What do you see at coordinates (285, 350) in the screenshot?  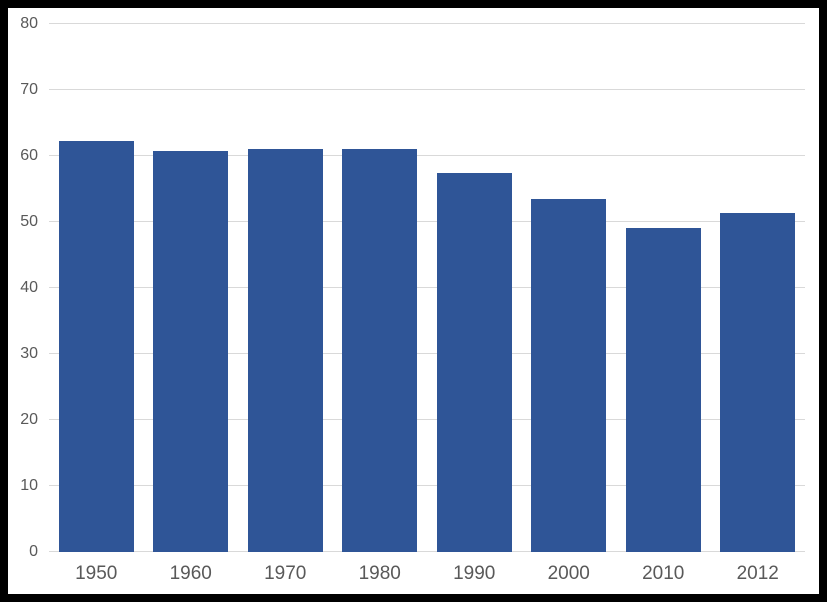 I see `bar-1970` at bounding box center [285, 350].